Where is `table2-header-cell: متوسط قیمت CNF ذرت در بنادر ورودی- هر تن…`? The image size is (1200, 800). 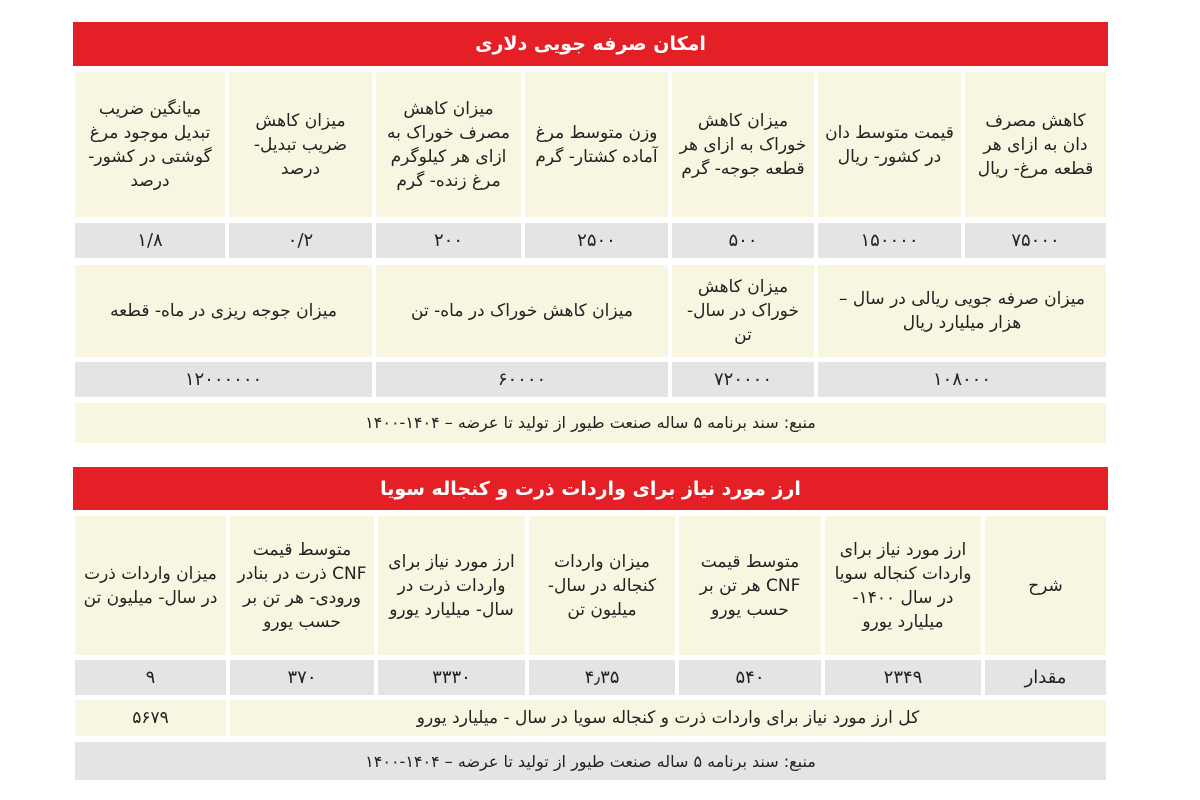
table2-header-cell: متوسط قیمت CNF ذرت در بنادر ورودی- هر تن… is located at coordinates (302, 585).